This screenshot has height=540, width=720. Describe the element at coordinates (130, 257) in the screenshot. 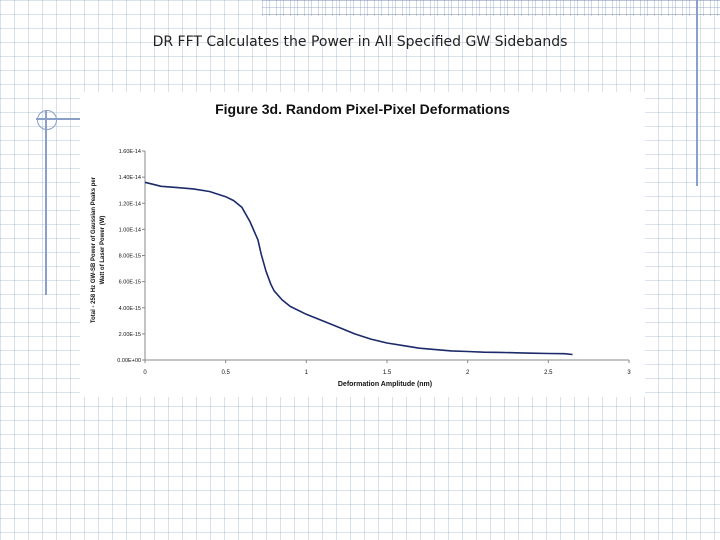

I see `y-tick-label: 8.00E-15` at that location.